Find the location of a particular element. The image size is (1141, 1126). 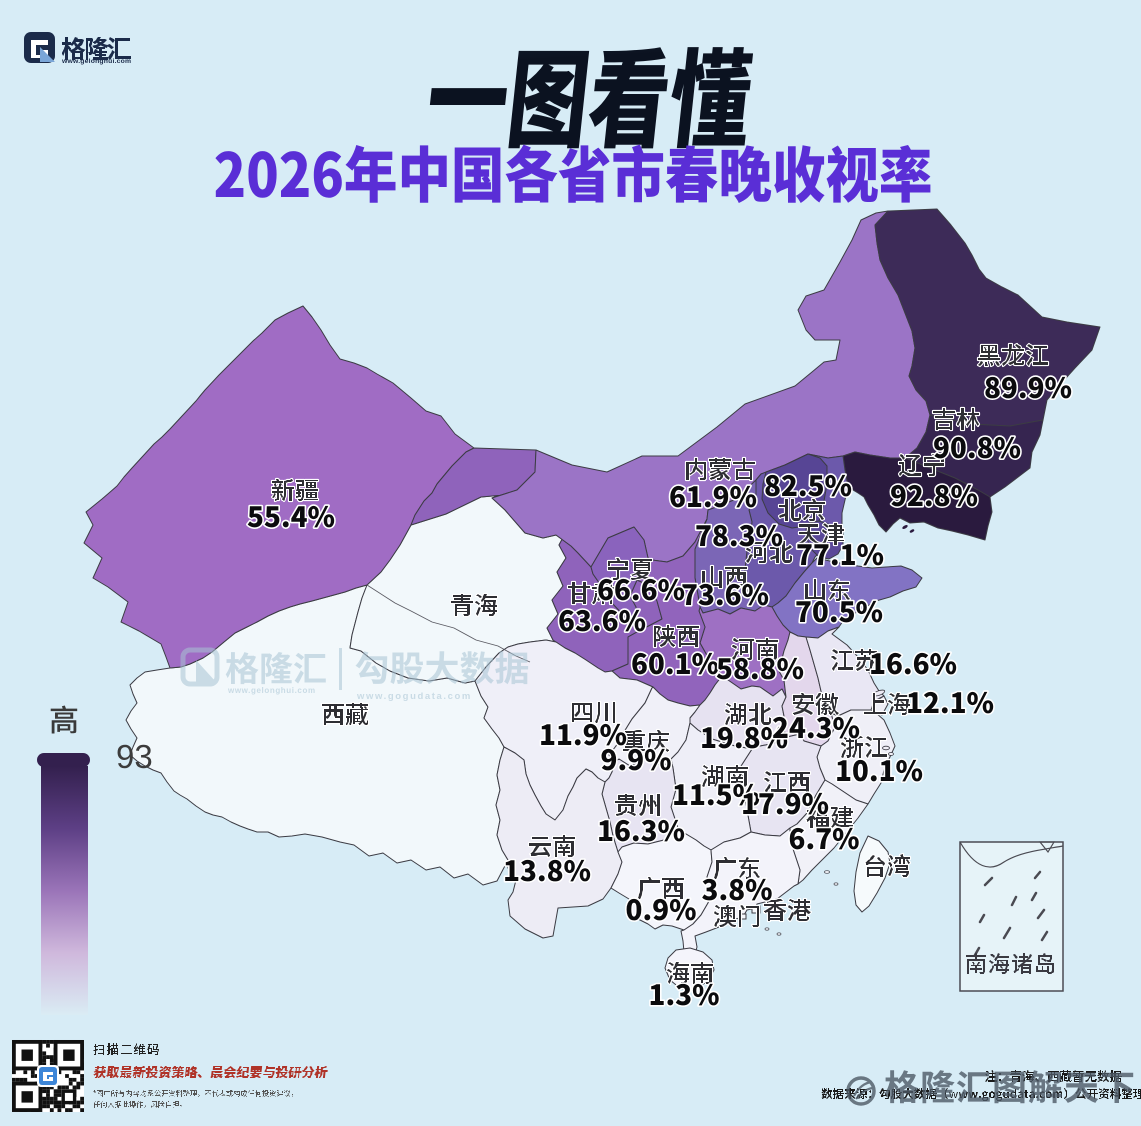

svg-text: 93 is located at coordinates (134, 756).